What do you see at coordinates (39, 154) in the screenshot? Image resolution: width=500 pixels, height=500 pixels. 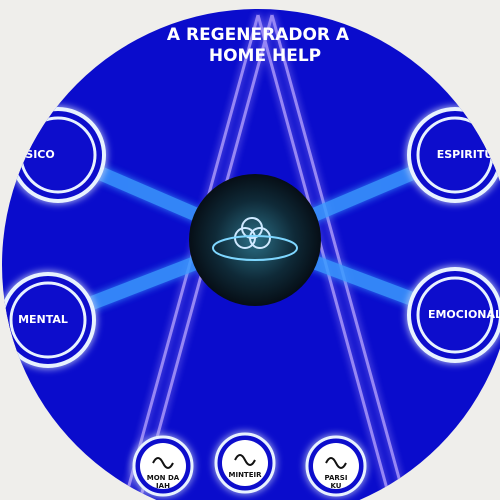 I see `node-label: SICO` at bounding box center [39, 154].